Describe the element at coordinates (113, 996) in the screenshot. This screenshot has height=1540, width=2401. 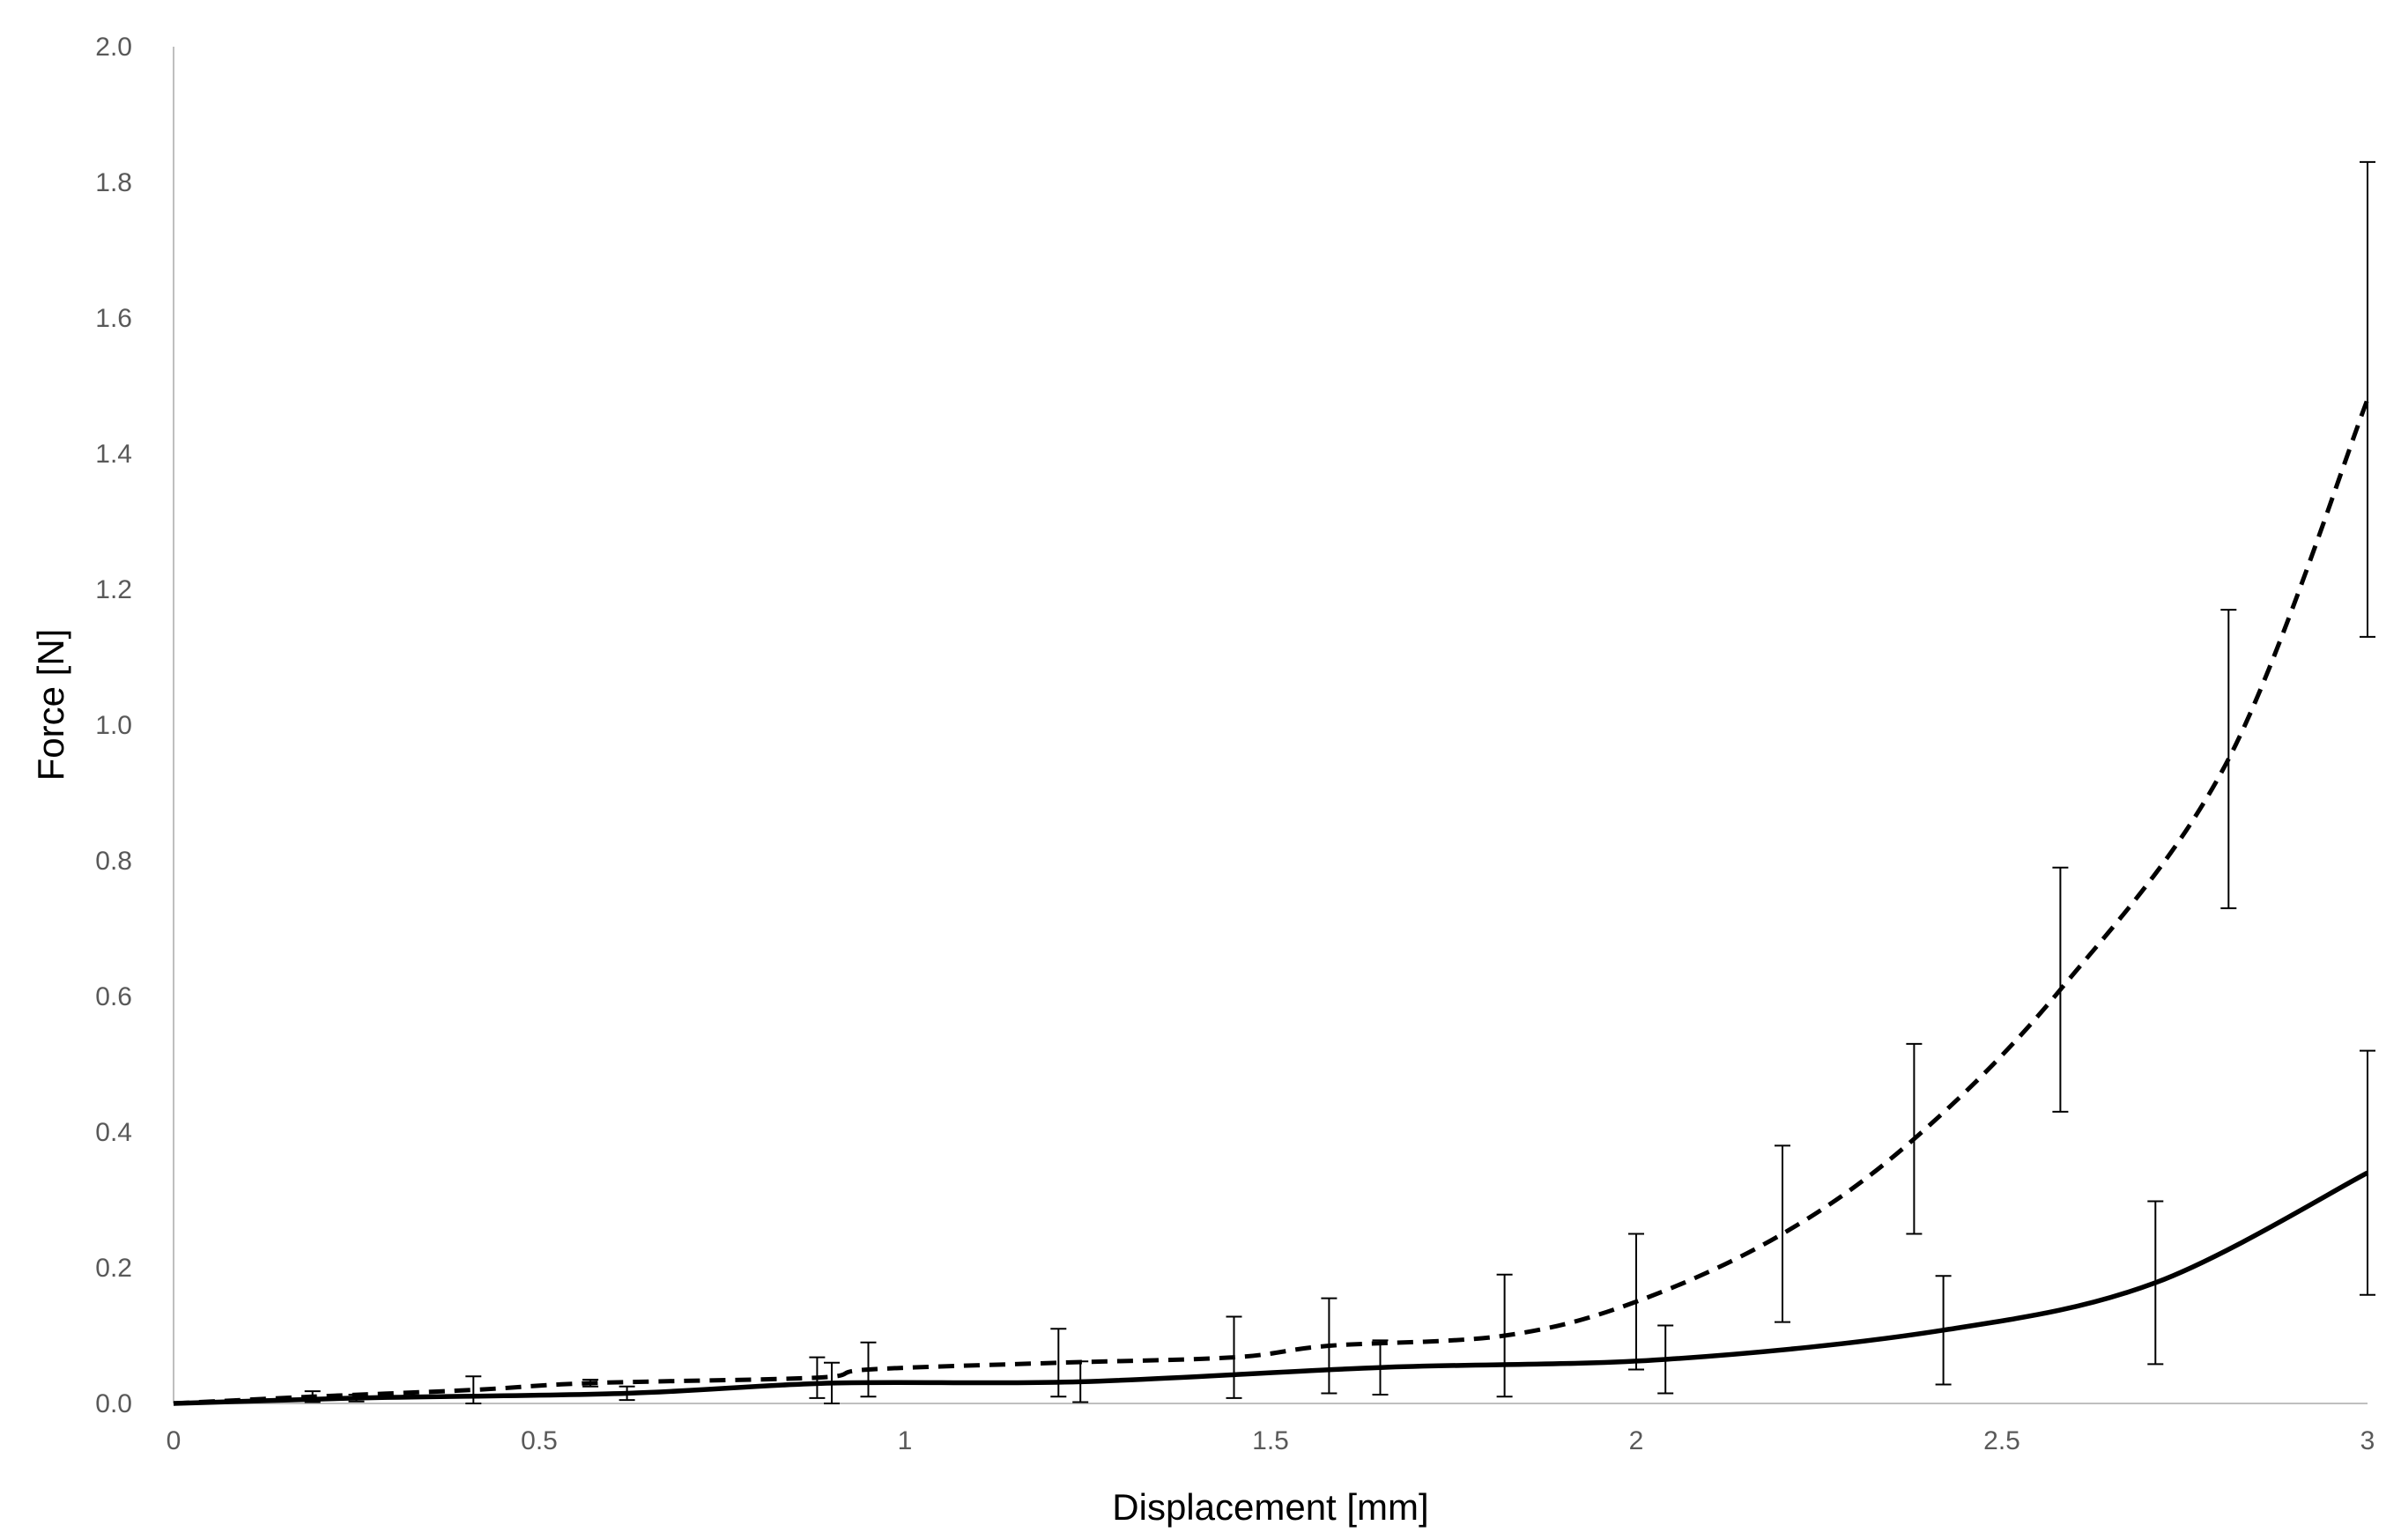
I see `y-tick-label: 0.6` at that location.